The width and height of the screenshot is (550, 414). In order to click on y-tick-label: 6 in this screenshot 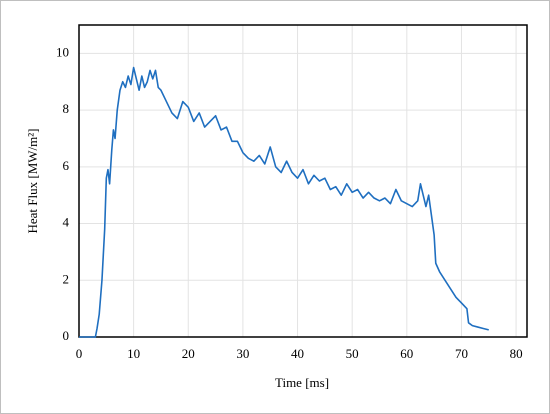, I will do `click(66, 165)`.